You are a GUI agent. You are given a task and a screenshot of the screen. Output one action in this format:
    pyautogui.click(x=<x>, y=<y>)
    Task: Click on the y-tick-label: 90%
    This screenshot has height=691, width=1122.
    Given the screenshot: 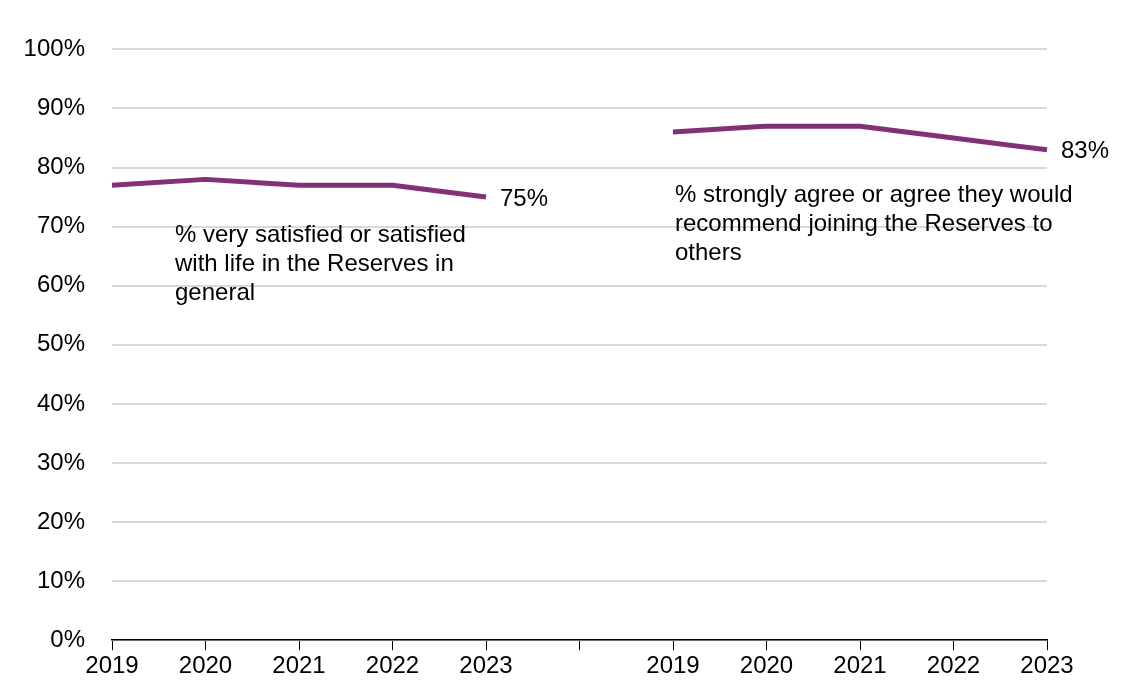 What is the action you would take?
    pyautogui.click(x=60, y=107)
    